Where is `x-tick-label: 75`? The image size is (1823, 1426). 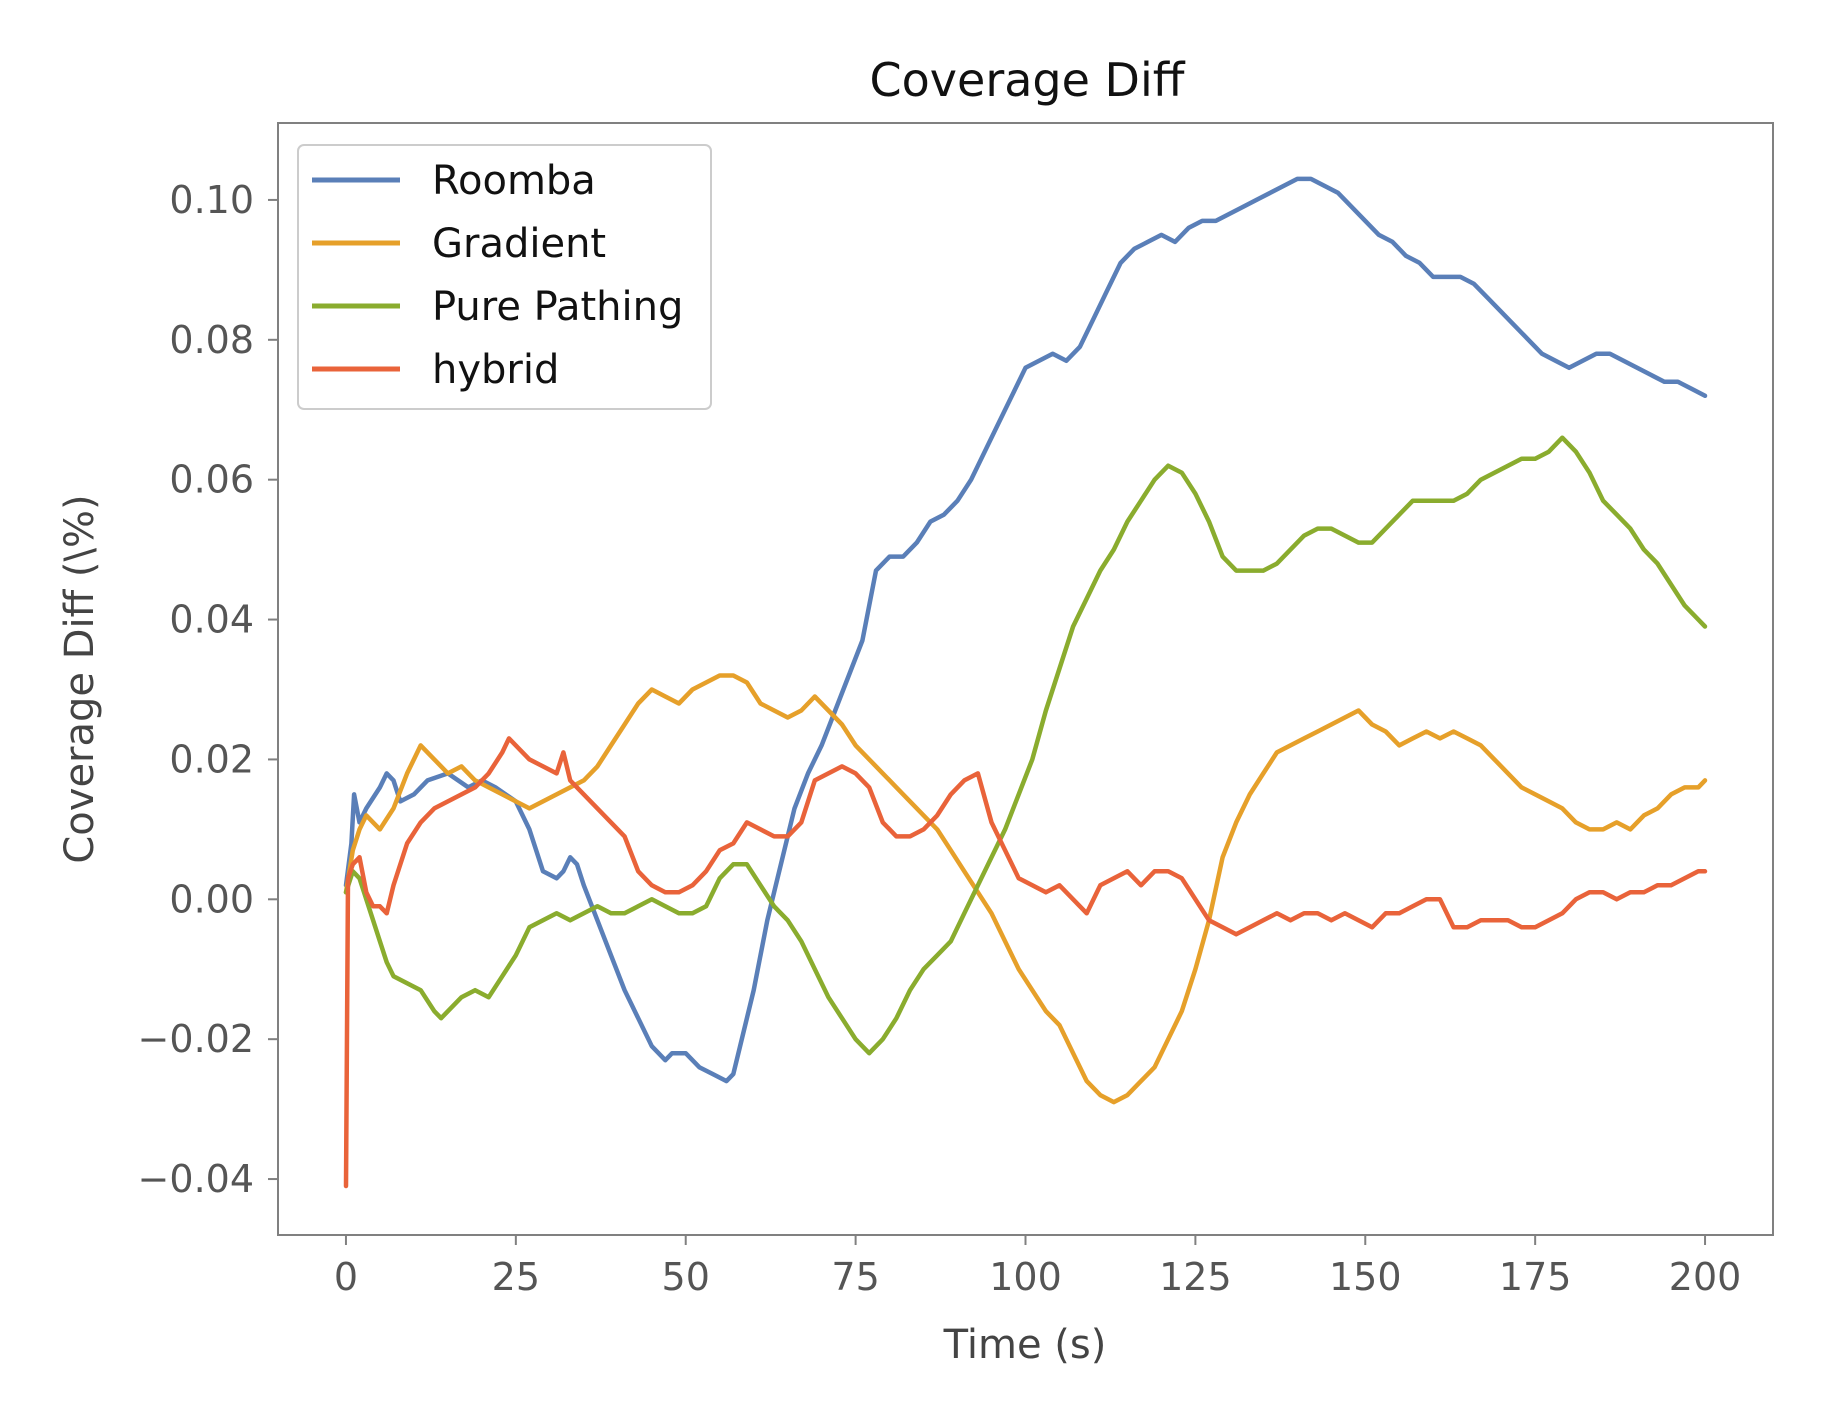 x-tick-label: 75 is located at coordinates (855, 1277).